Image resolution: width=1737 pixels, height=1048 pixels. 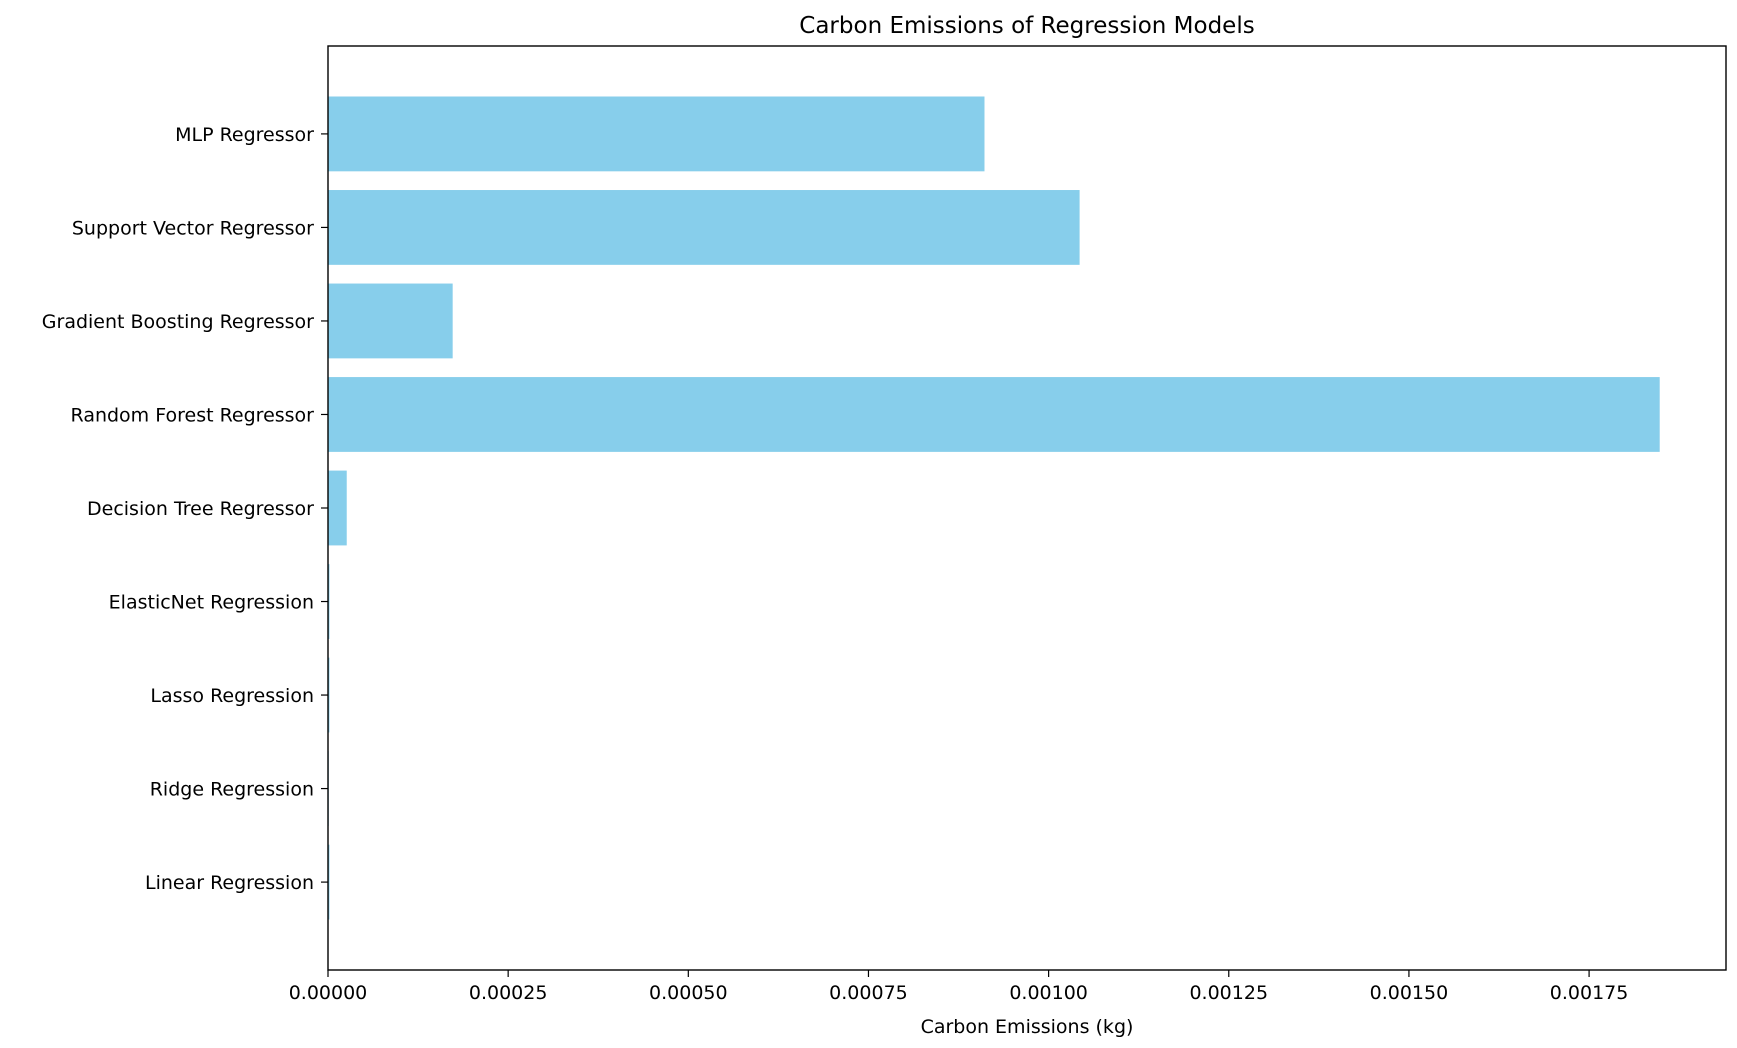 What do you see at coordinates (211, 603) in the screenshot?
I see `y-tick-label: ElasticNet Regression` at bounding box center [211, 603].